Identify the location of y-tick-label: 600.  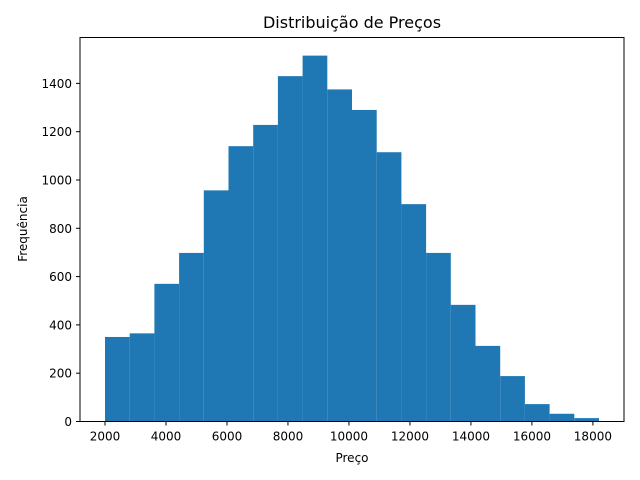
(60, 277).